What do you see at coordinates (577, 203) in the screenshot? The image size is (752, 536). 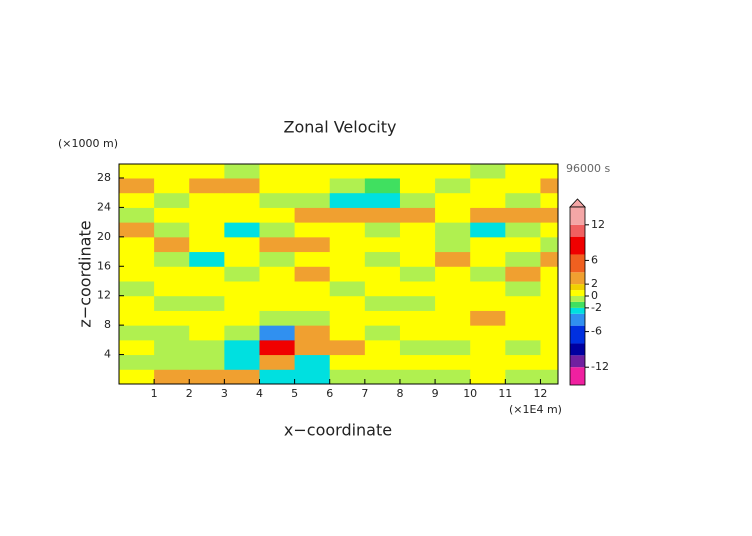 I see `colorbar-extend` at bounding box center [577, 203].